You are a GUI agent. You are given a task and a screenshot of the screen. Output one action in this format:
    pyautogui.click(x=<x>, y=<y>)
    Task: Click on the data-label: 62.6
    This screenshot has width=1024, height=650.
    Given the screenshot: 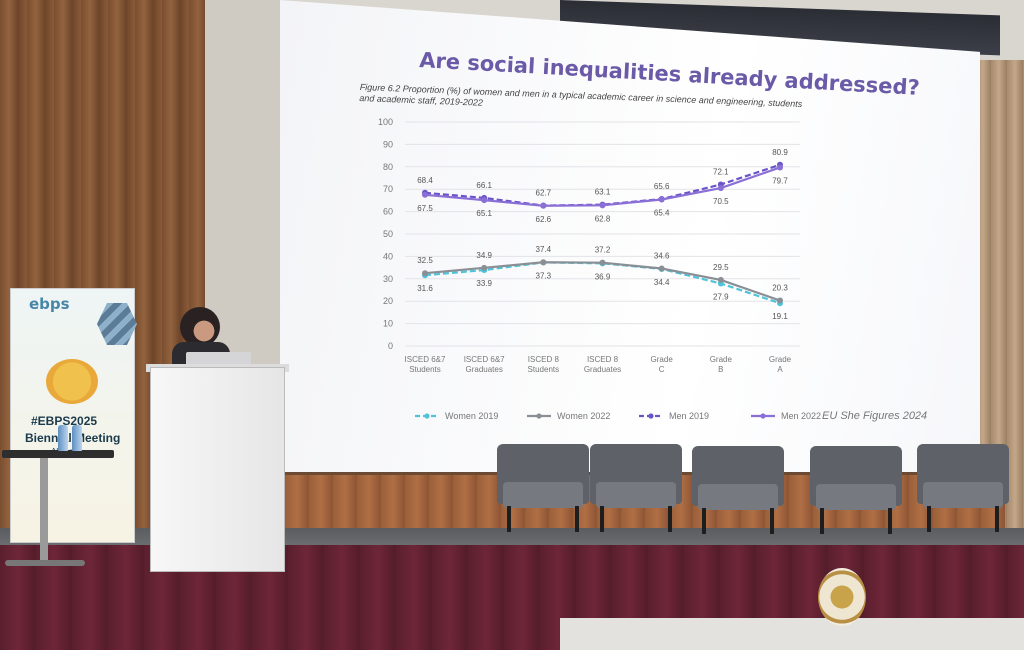 What is the action you would take?
    pyautogui.click(x=544, y=219)
    